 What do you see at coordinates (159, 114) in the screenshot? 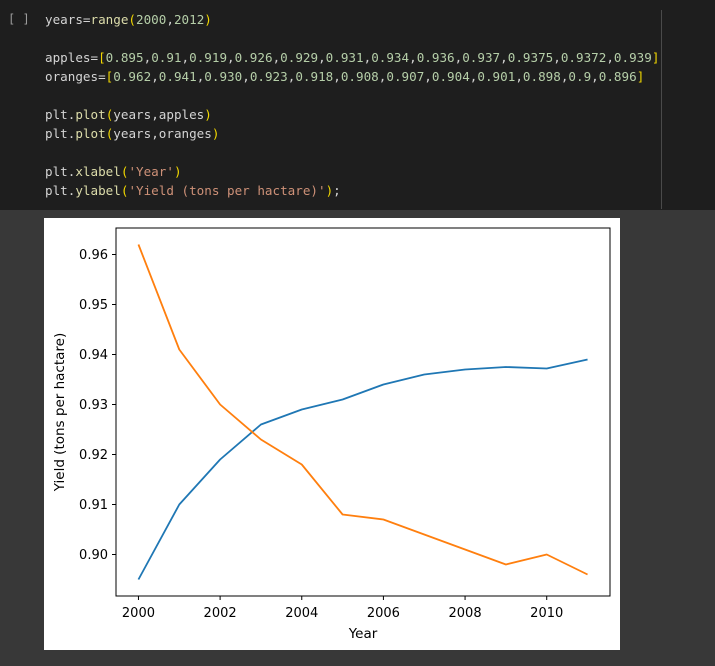
I see `code-token: years,apples` at bounding box center [159, 114].